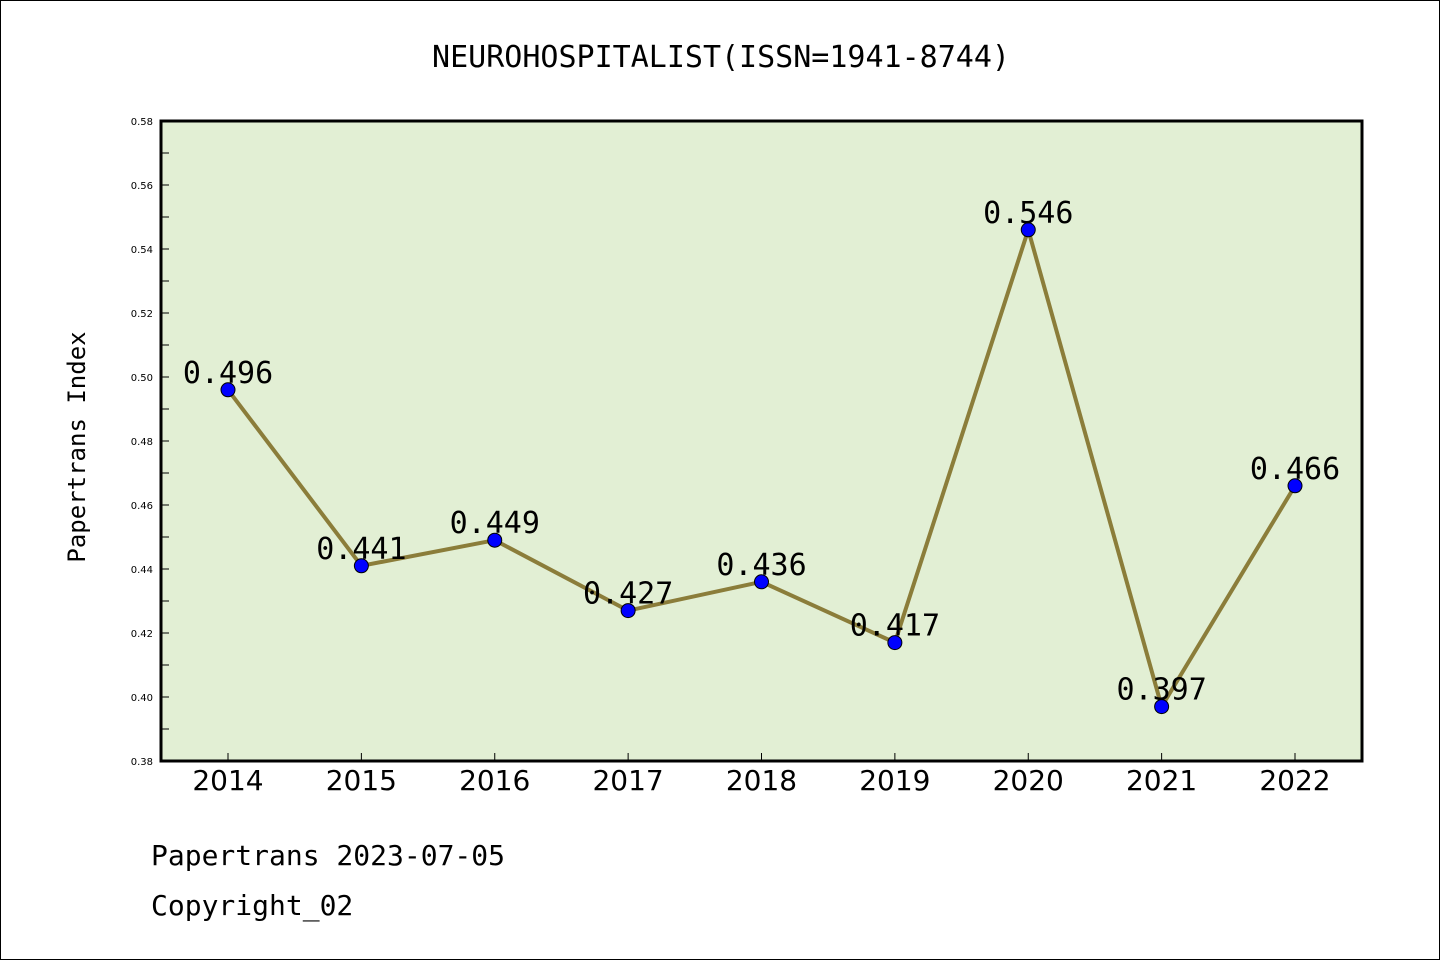 The width and height of the screenshot is (1440, 961). What do you see at coordinates (142, 186) in the screenshot?
I see `y-tick-label: 0.56` at bounding box center [142, 186].